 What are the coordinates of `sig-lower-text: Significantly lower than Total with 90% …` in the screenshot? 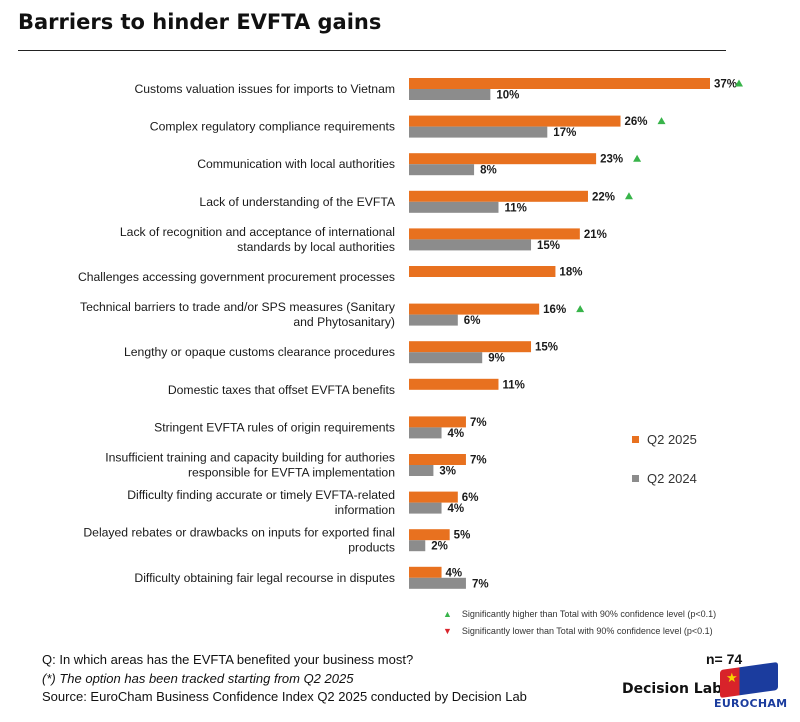 It's located at (587, 631).